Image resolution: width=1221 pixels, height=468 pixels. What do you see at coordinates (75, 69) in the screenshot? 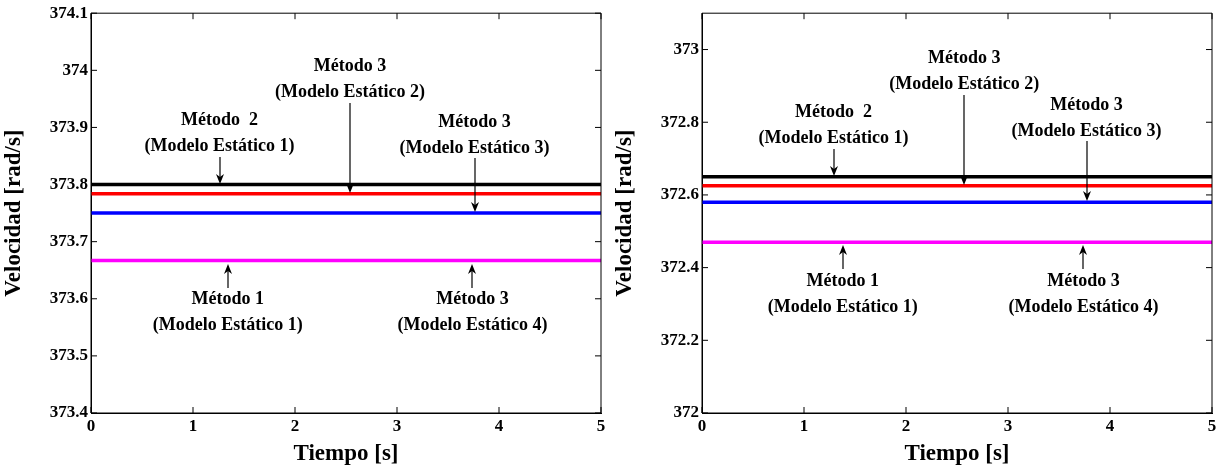
I see `y-tick-label: 374` at bounding box center [75, 69].